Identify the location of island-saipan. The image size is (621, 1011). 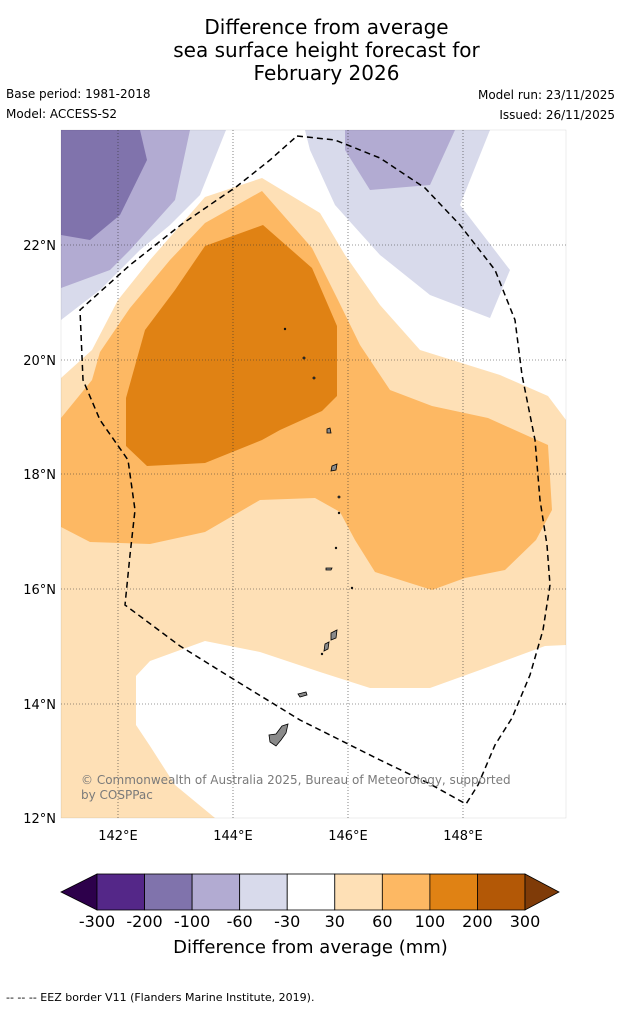
(334, 635).